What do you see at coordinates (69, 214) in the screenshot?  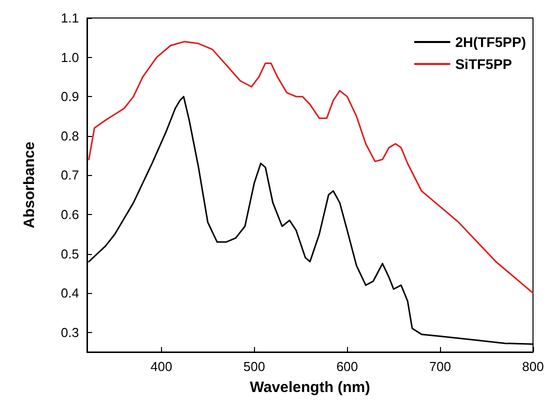 I see `y-tick-label: 0.6` at bounding box center [69, 214].